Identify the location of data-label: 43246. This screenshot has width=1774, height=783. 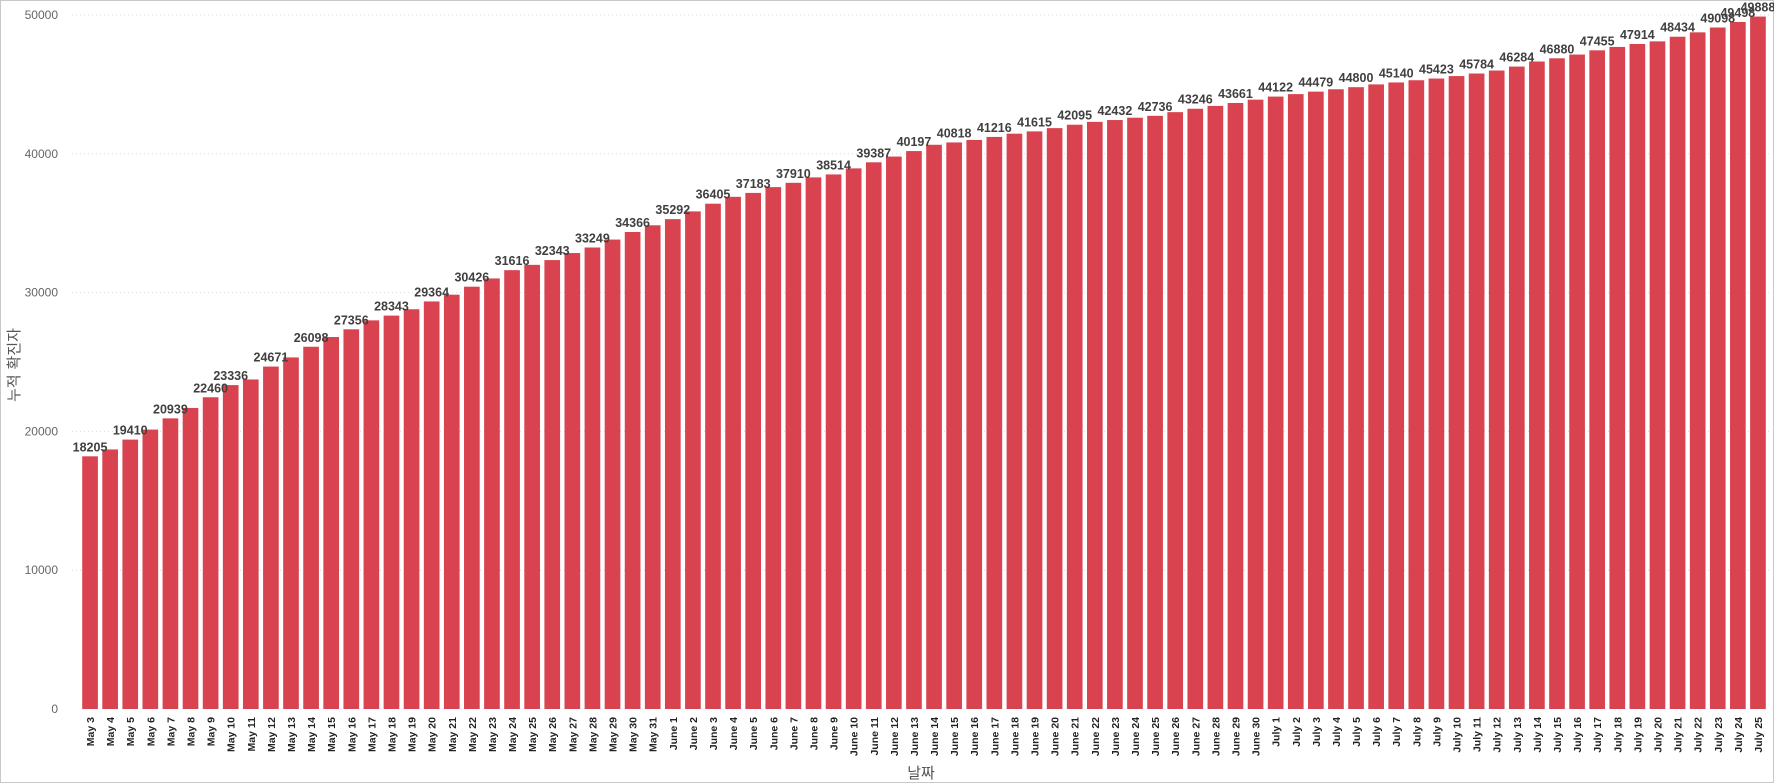
(1195, 100).